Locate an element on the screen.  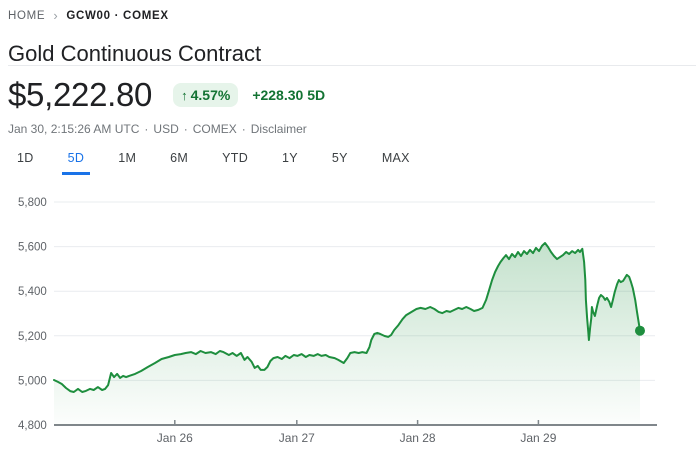
breadcrumb: HOME › GCW00 · COMEX is located at coordinates (88, 15).